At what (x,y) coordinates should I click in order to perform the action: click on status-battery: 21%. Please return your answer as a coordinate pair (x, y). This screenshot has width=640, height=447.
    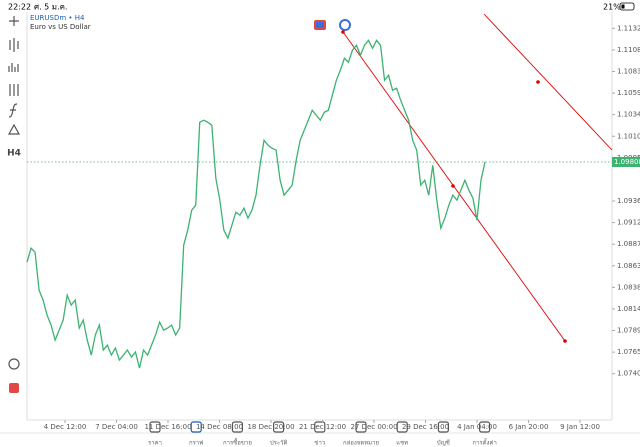
    Looking at the image, I should click on (612, 7).